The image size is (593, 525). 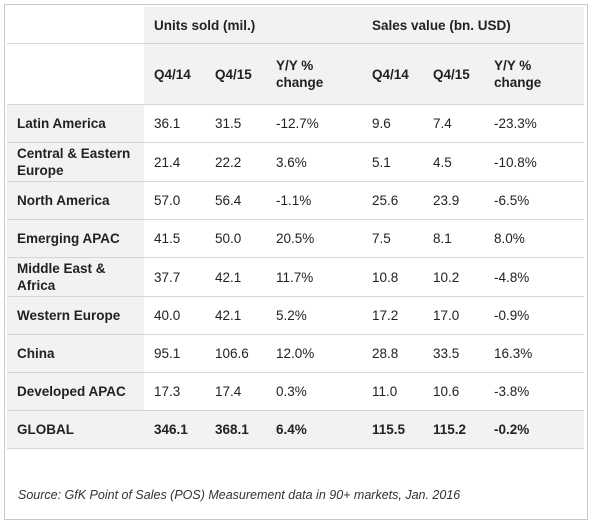 What do you see at coordinates (454, 74) in the screenshot?
I see `sales-q415-header: Q4/15` at bounding box center [454, 74].